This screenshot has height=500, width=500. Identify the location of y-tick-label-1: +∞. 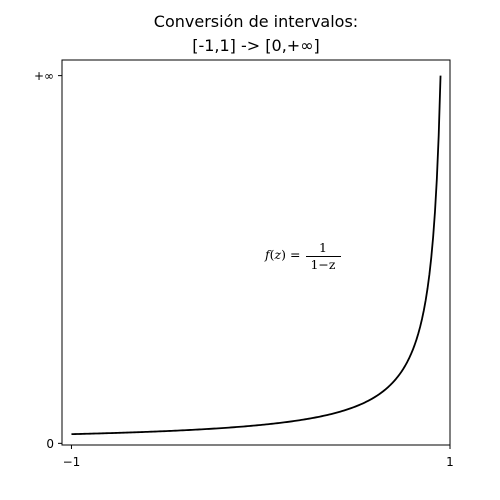
(44, 76).